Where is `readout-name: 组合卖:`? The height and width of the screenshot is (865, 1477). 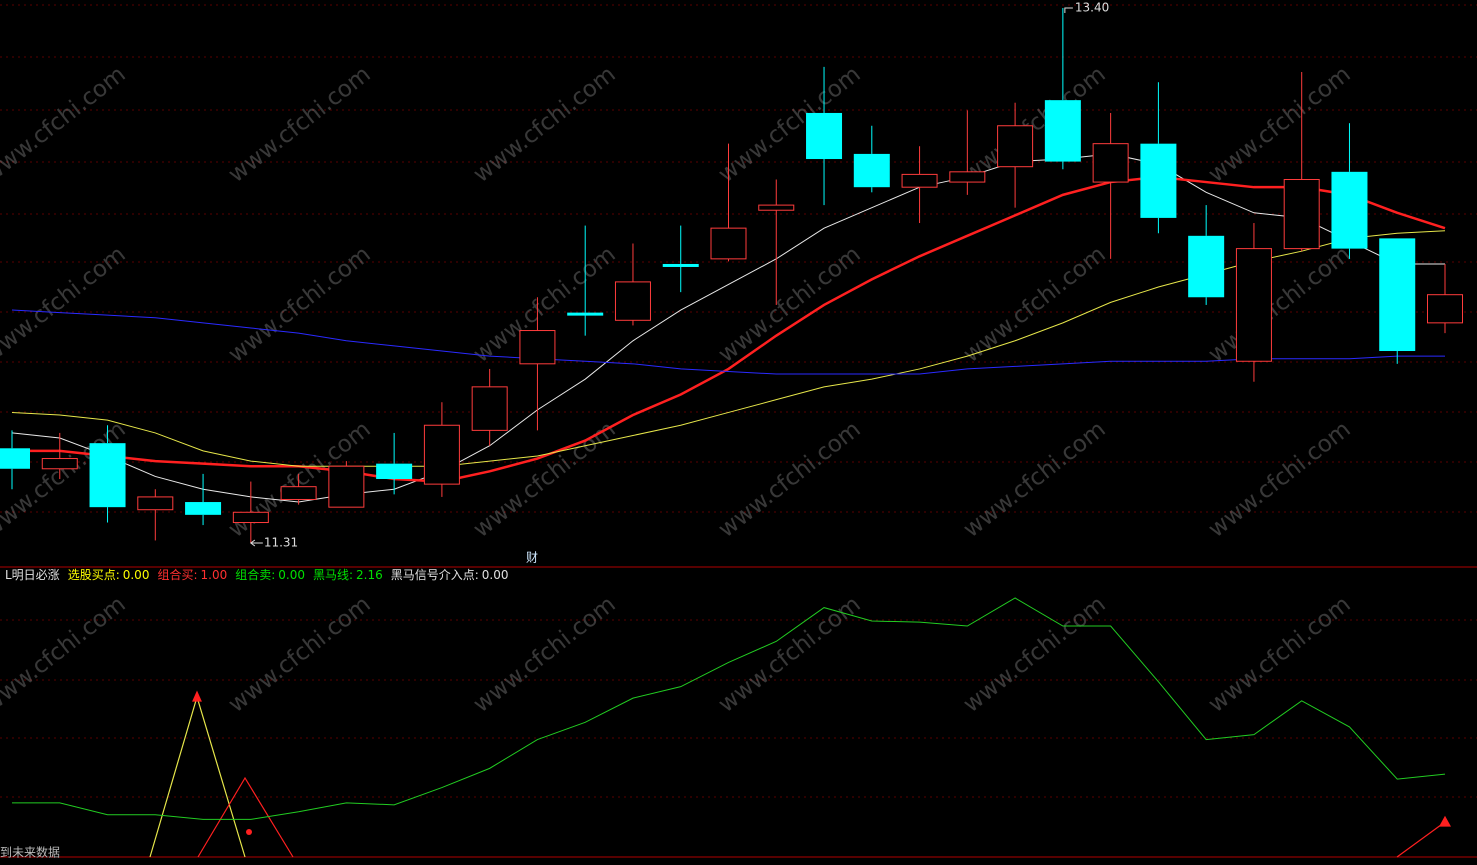 readout-name: 组合卖: is located at coordinates (255, 575).